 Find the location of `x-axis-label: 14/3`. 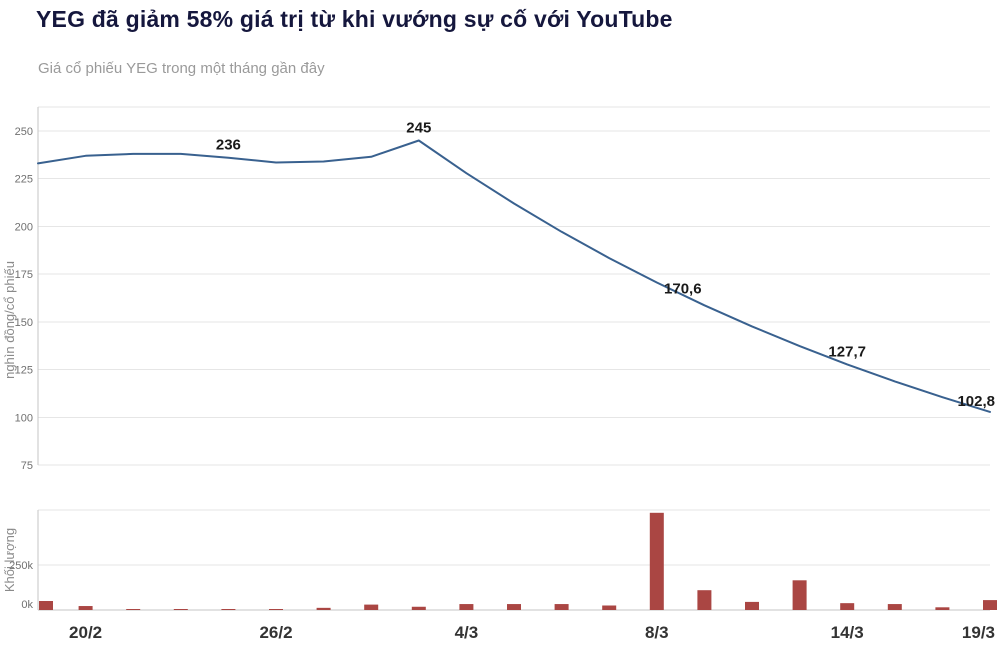

x-axis-label: 14/3 is located at coordinates (847, 632).